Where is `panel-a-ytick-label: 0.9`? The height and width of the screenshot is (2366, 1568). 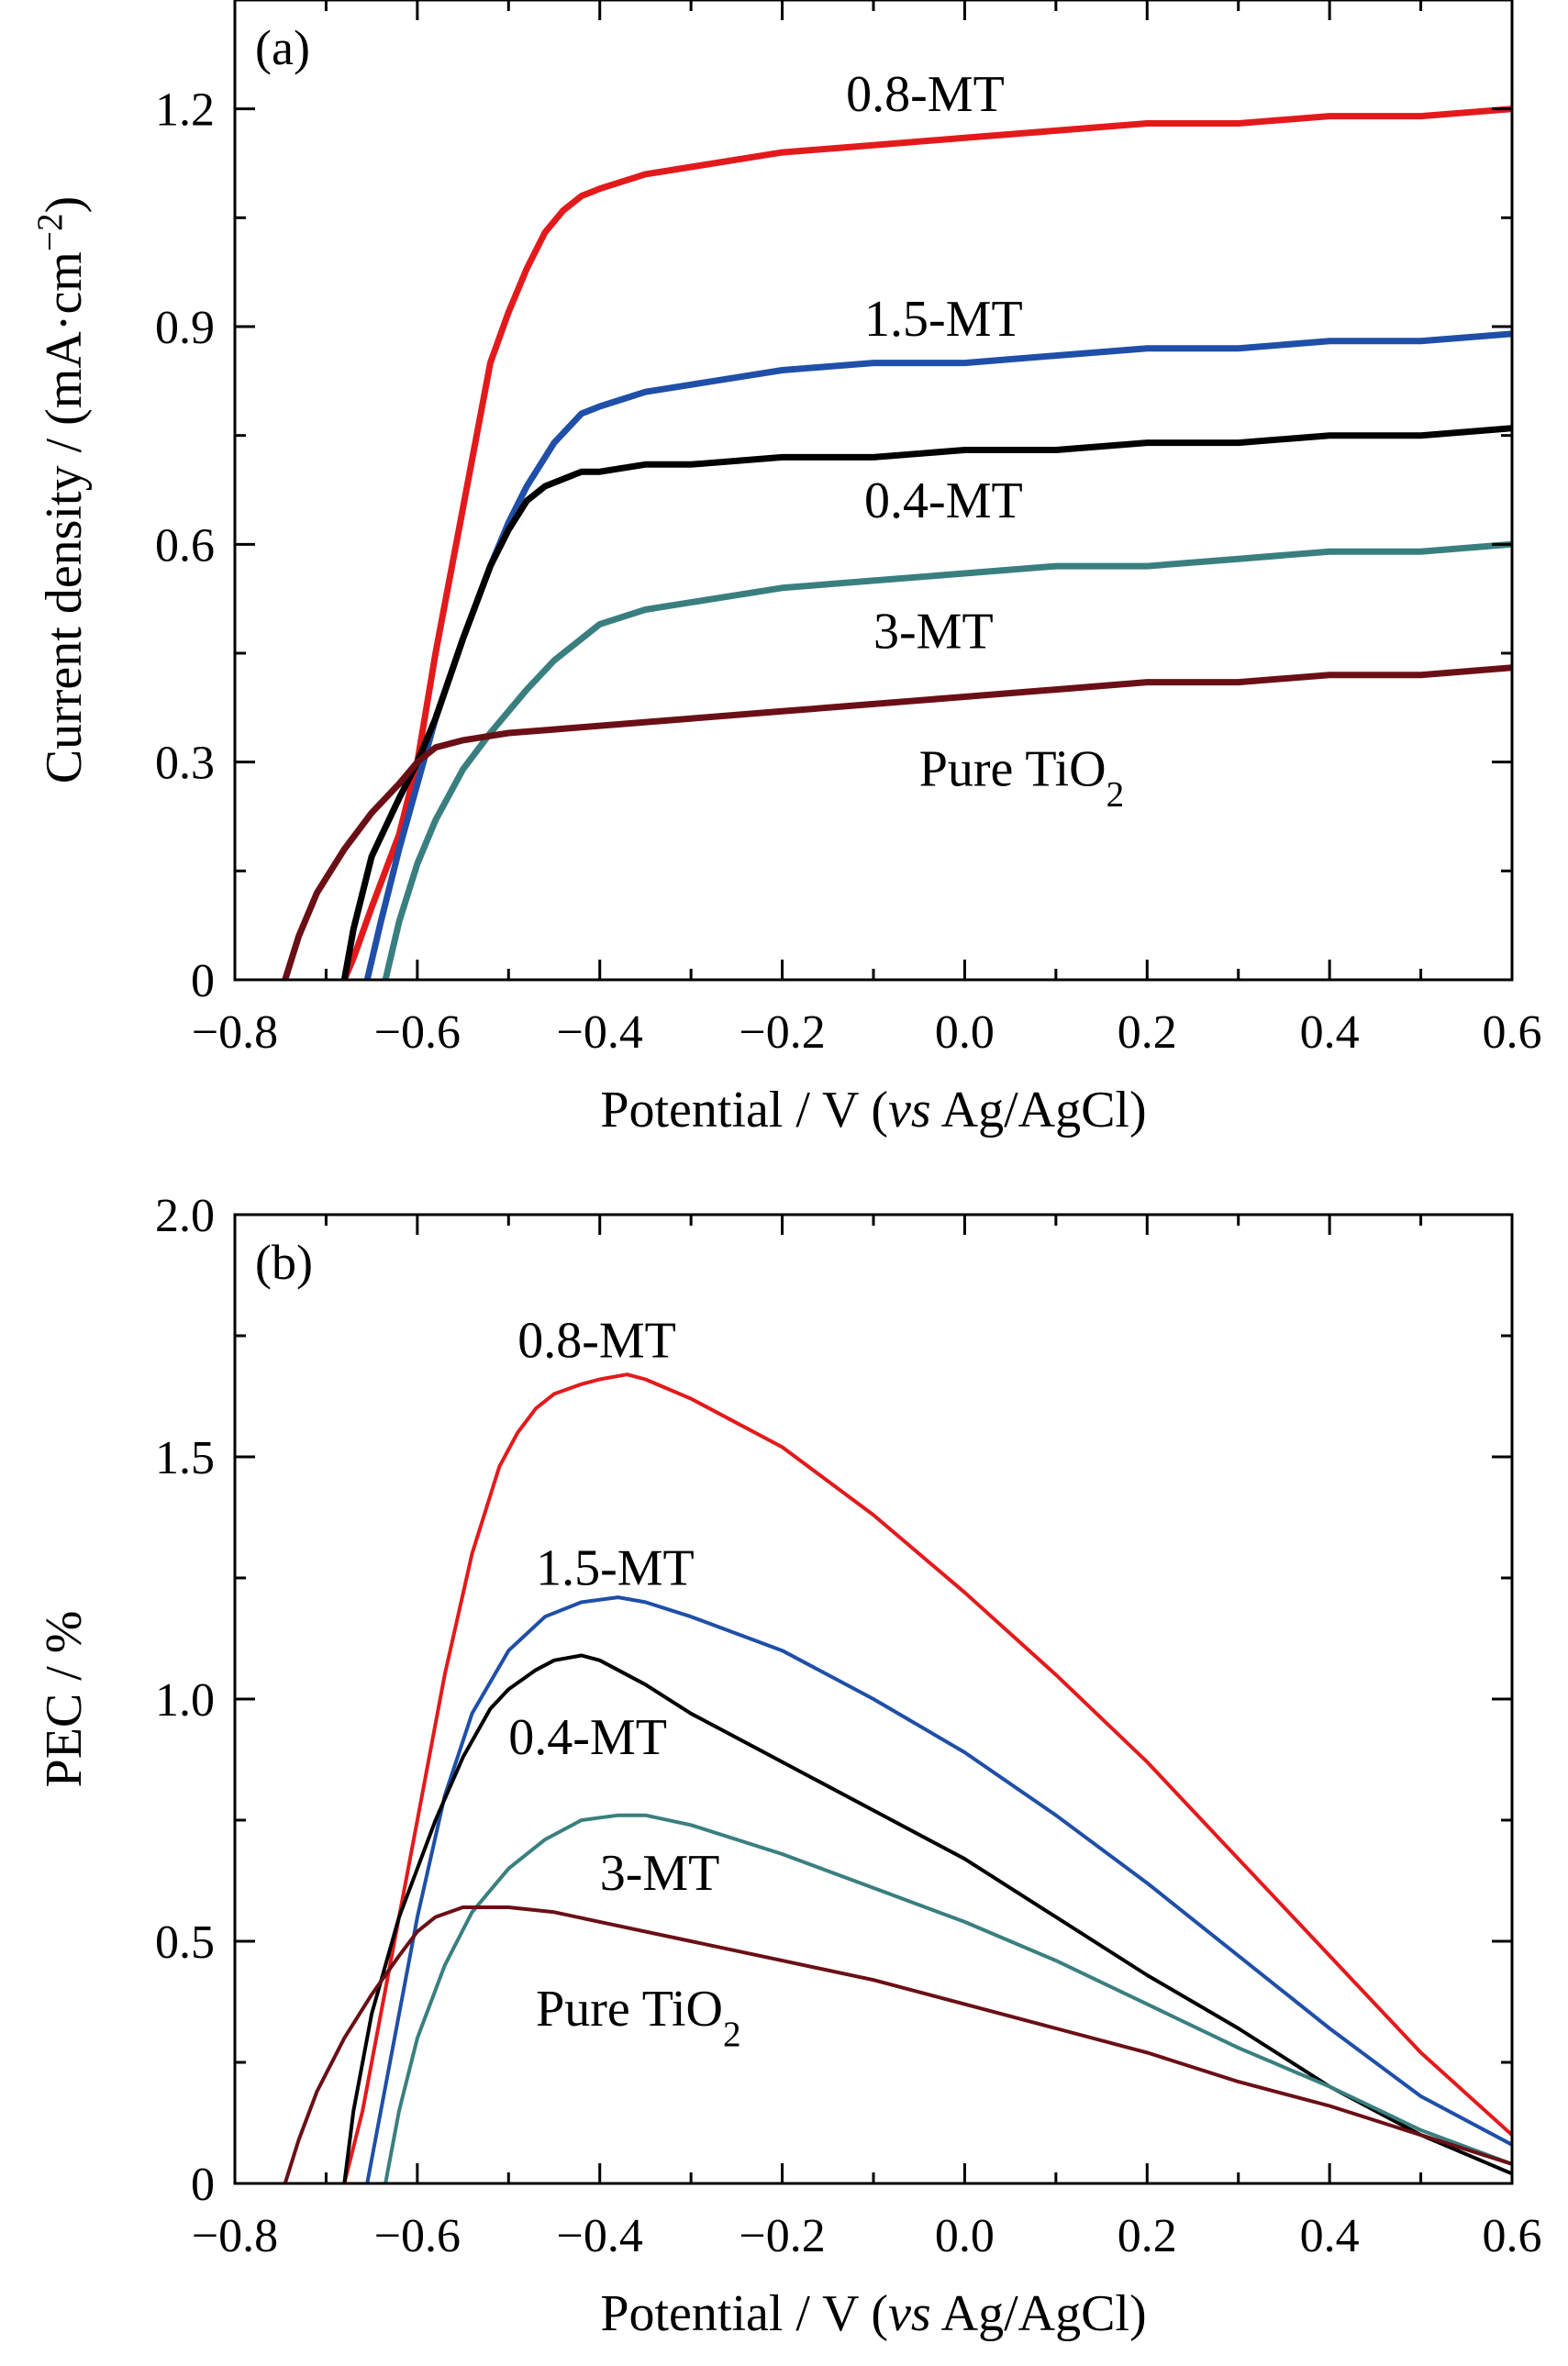 panel-a-ytick-label: 0.9 is located at coordinates (185, 328).